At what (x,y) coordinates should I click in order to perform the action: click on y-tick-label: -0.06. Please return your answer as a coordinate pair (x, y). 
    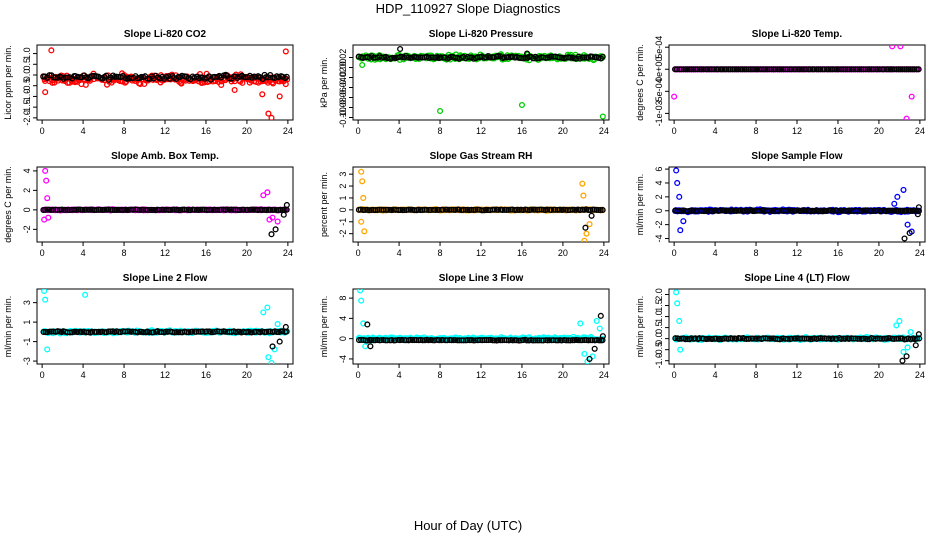
    Looking at the image, I should click on (343, 97).